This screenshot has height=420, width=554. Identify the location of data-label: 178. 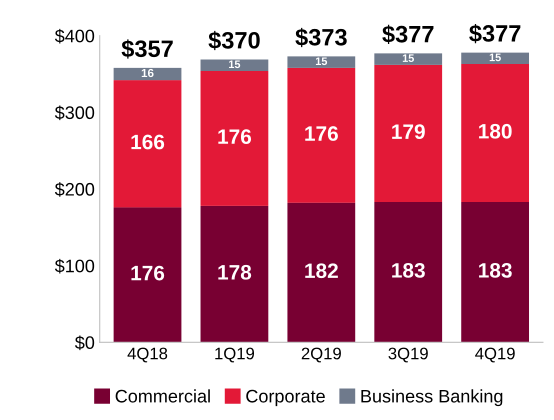
(235, 272).